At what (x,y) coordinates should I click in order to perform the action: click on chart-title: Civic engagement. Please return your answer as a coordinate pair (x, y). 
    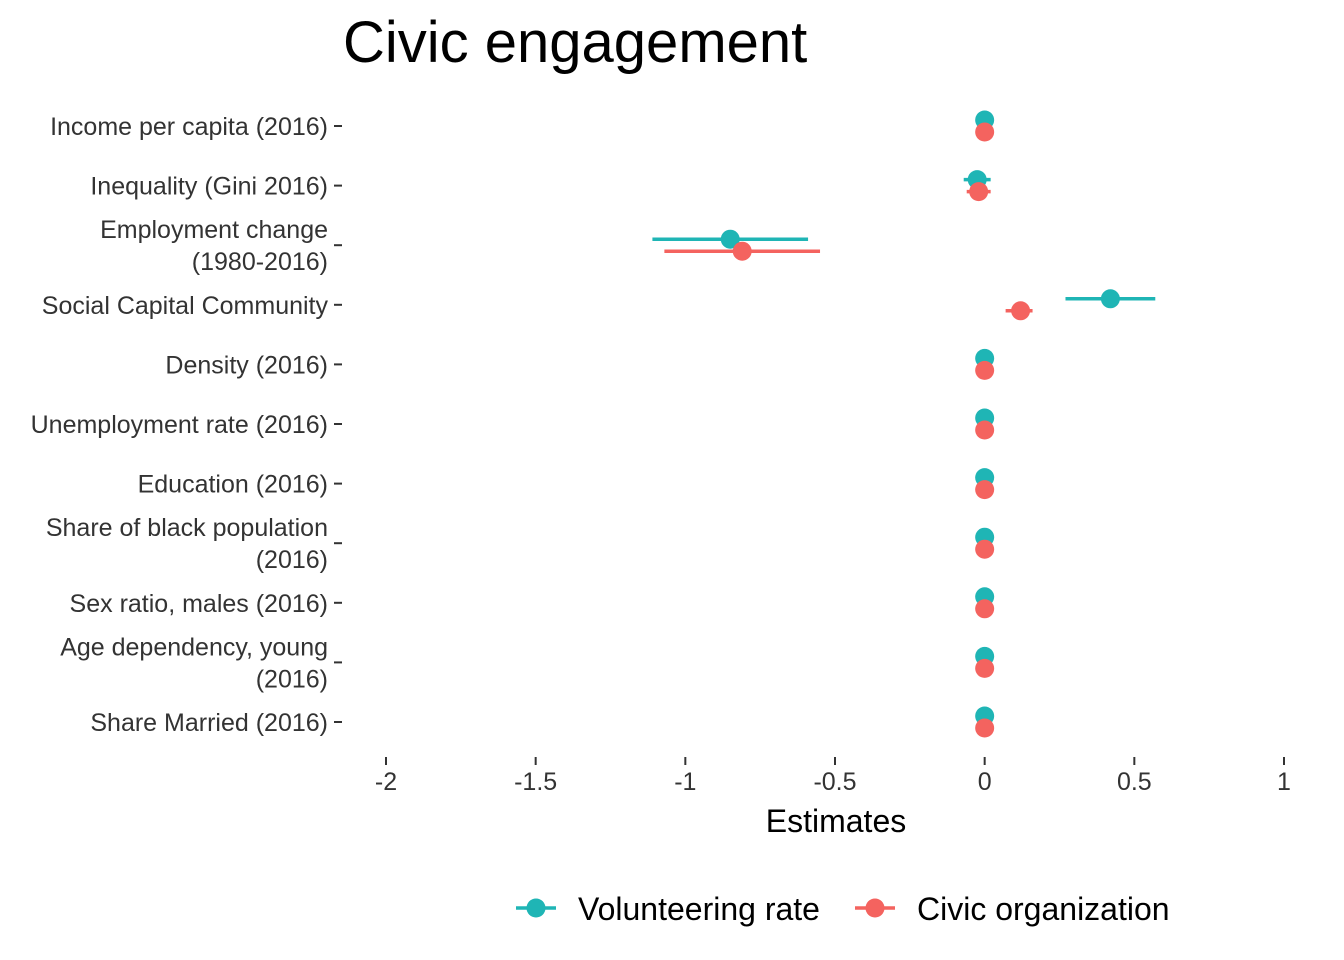
    Looking at the image, I should click on (575, 42).